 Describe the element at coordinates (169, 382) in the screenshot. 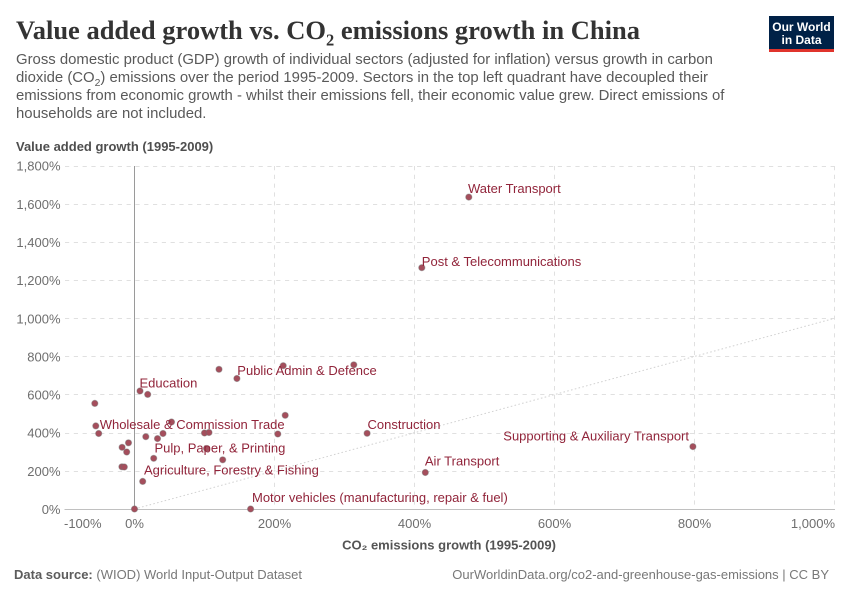

I see `svg-text: Education` at that location.